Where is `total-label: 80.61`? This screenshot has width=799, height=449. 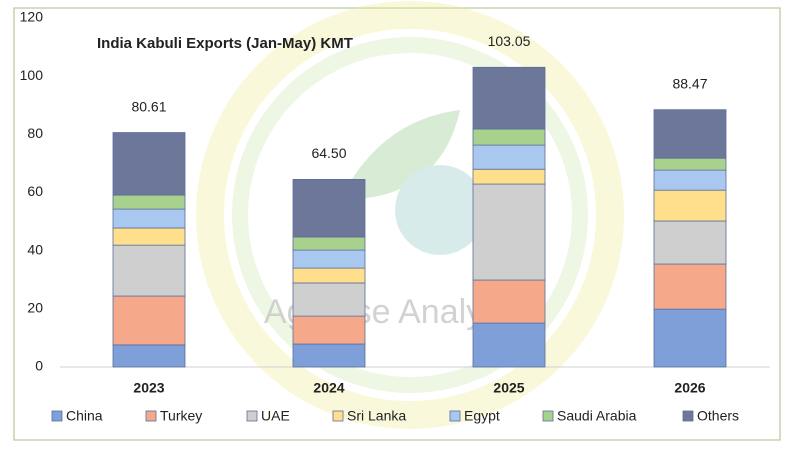
total-label: 80.61 is located at coordinates (148, 106).